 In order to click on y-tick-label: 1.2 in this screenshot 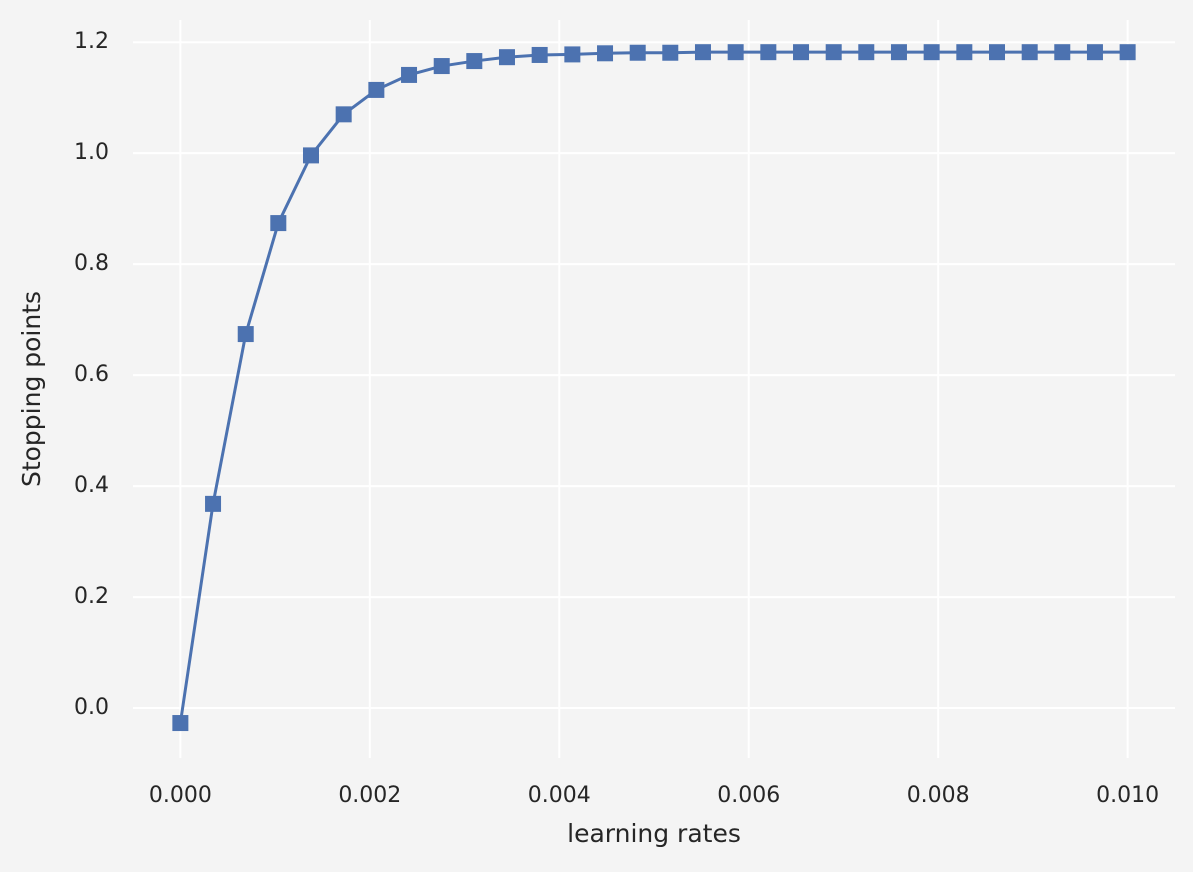, I will do `click(91, 41)`.